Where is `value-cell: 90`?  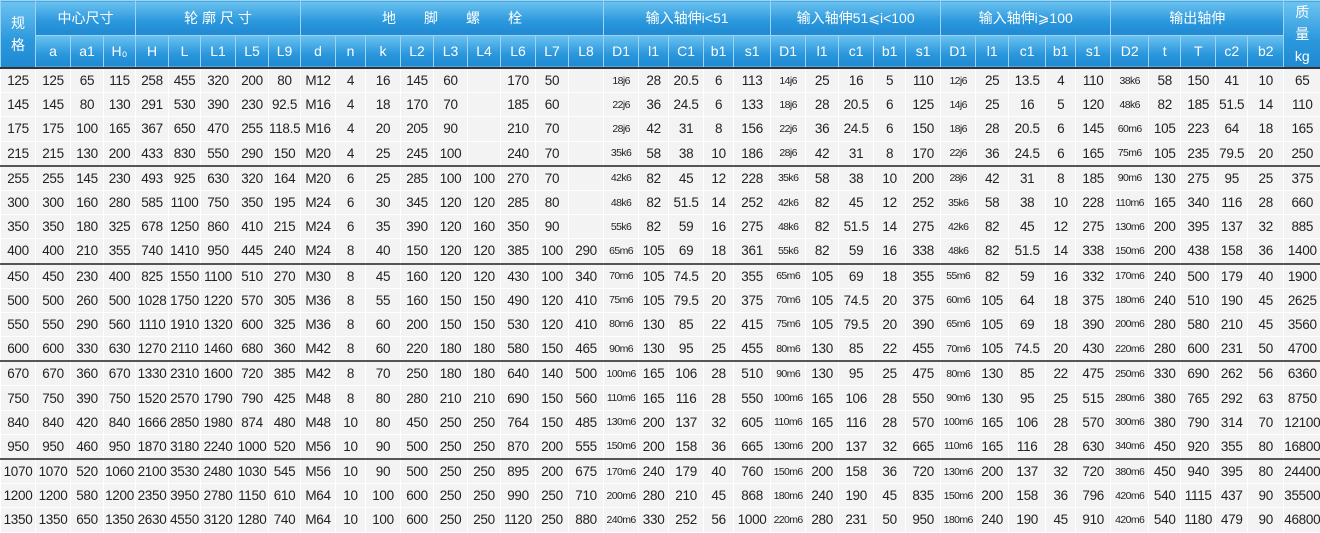 value-cell: 90 is located at coordinates (451, 129).